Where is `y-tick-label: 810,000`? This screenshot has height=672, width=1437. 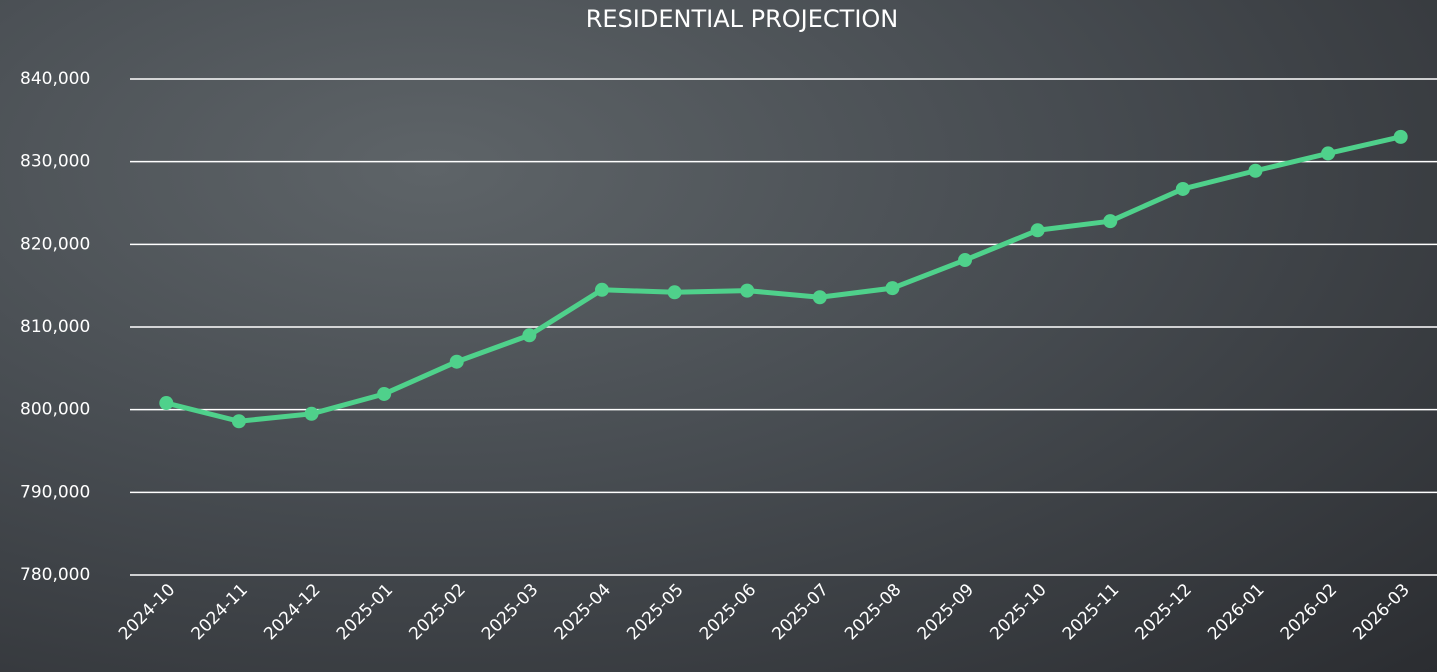
y-tick-label: 810,000 is located at coordinates (55, 327).